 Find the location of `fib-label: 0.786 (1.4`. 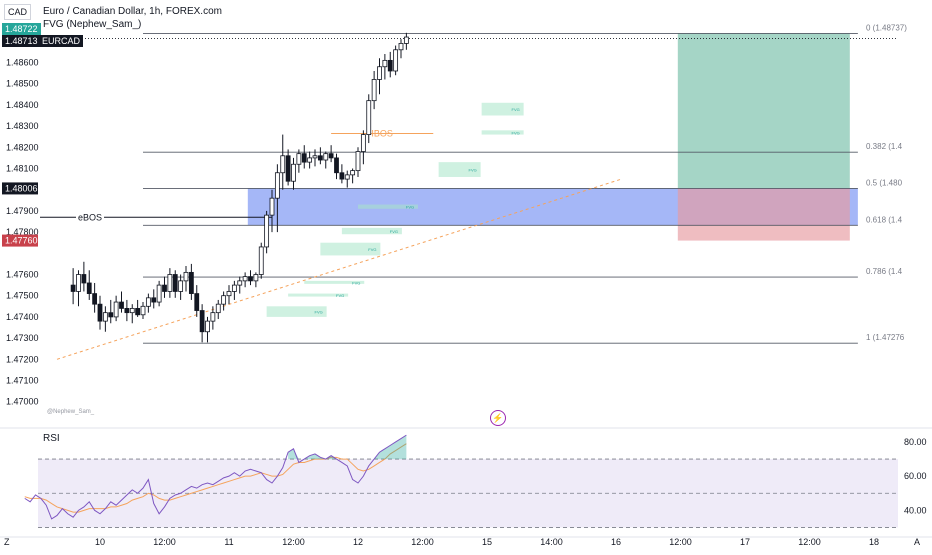

fib-label: 0.786 (1.4 is located at coordinates (884, 271).